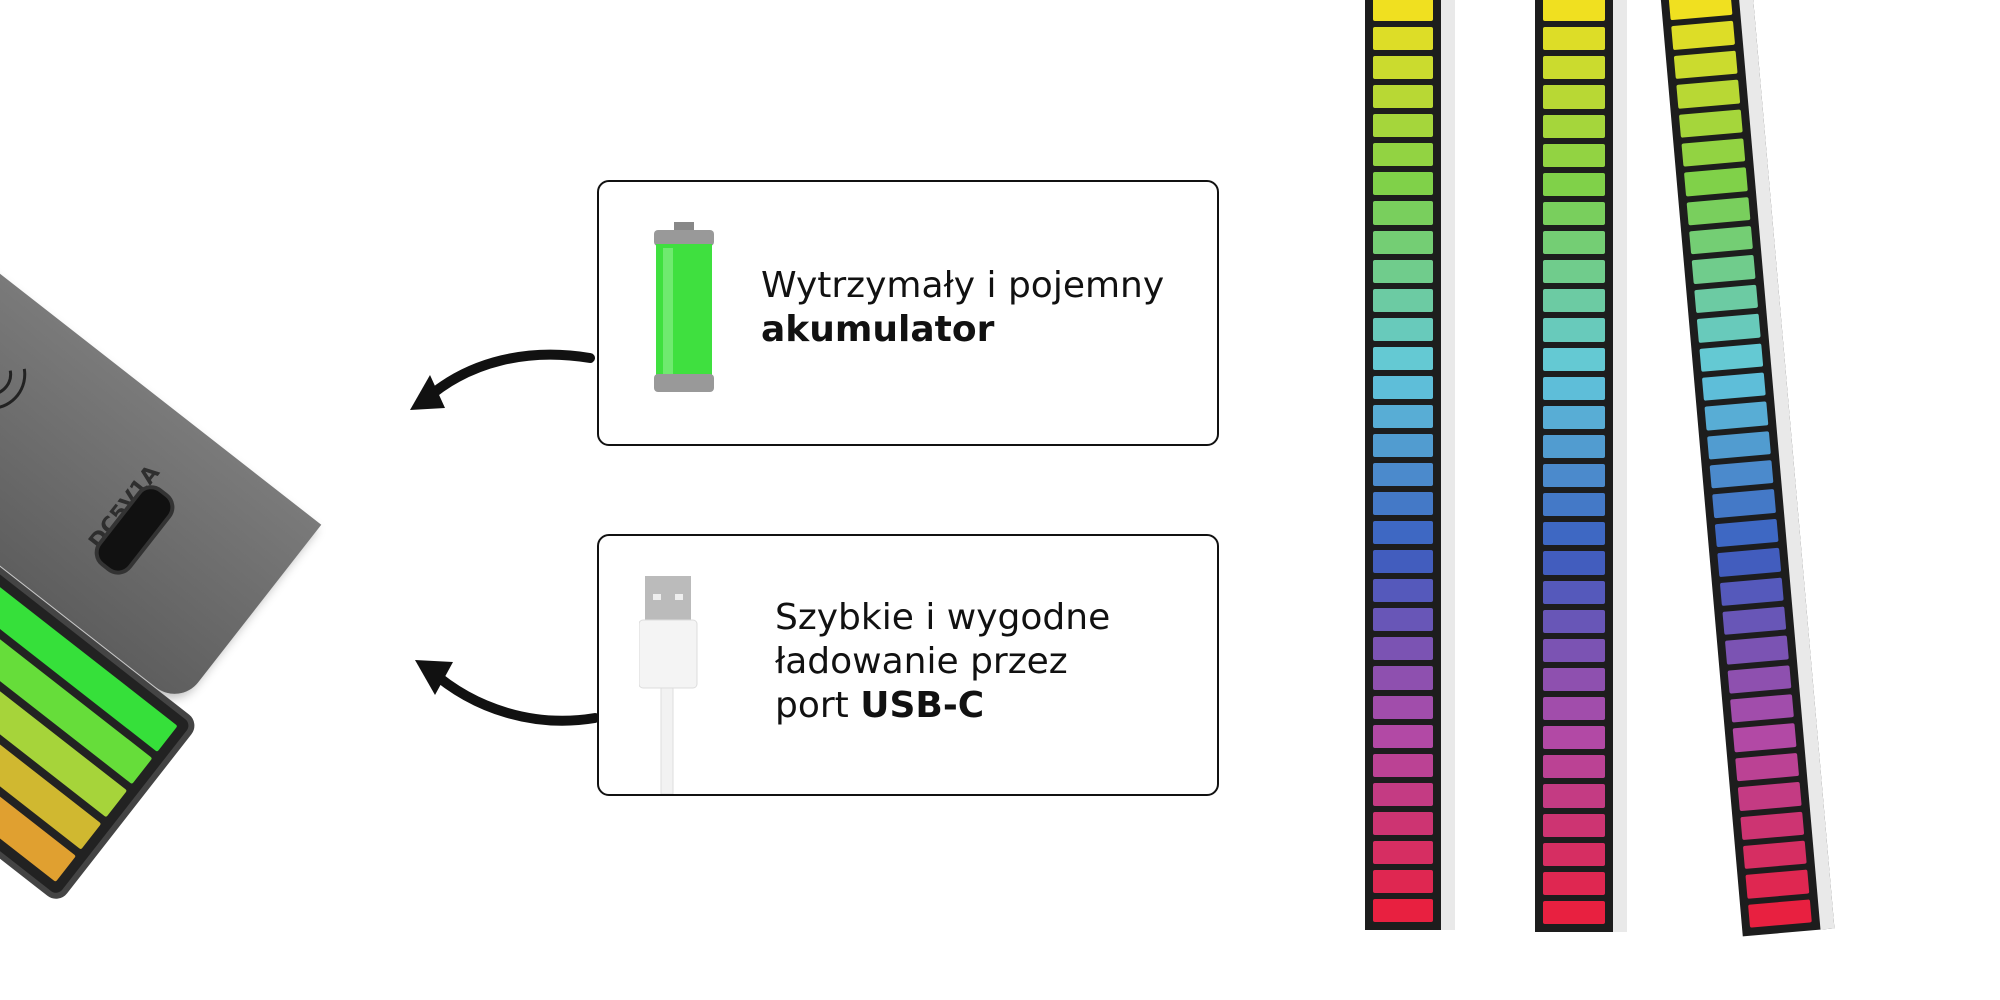 This screenshot has width=2000, height=1000. I want to click on nfc-icon, so click(13, 373).